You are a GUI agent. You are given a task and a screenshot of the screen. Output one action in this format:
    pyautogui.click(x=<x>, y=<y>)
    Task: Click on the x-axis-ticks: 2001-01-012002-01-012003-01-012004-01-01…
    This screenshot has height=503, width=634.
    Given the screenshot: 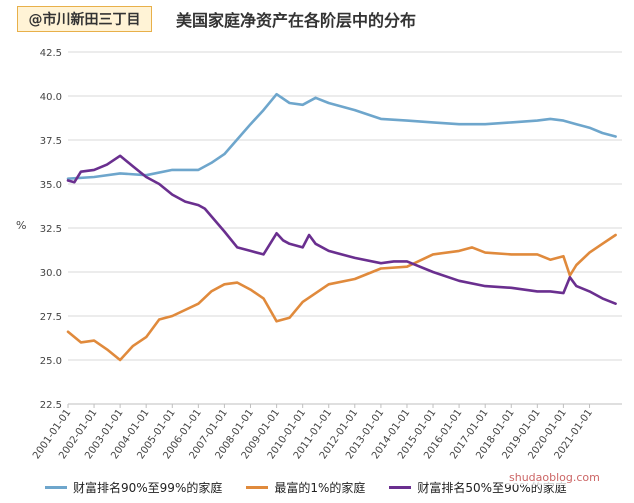 What is the action you would take?
    pyautogui.click(x=313, y=432)
    